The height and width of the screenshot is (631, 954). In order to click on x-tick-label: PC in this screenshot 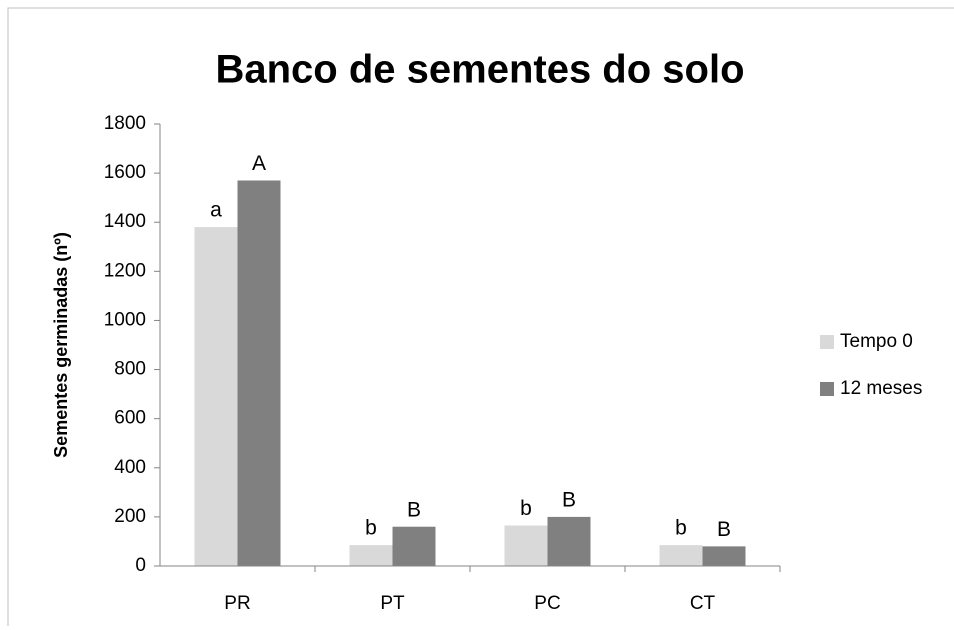, I will do `click(547, 603)`.